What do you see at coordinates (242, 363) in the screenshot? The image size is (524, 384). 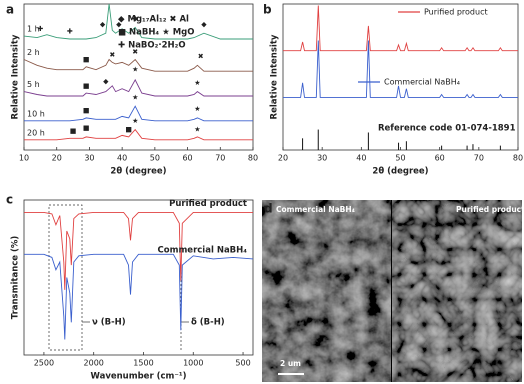 I see `x-tick-label: 500` at bounding box center [242, 363].